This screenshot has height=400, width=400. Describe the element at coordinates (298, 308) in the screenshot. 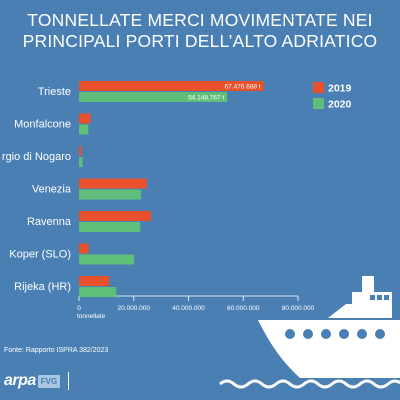

I see `x-tick-label: 80.000.000` at that location.